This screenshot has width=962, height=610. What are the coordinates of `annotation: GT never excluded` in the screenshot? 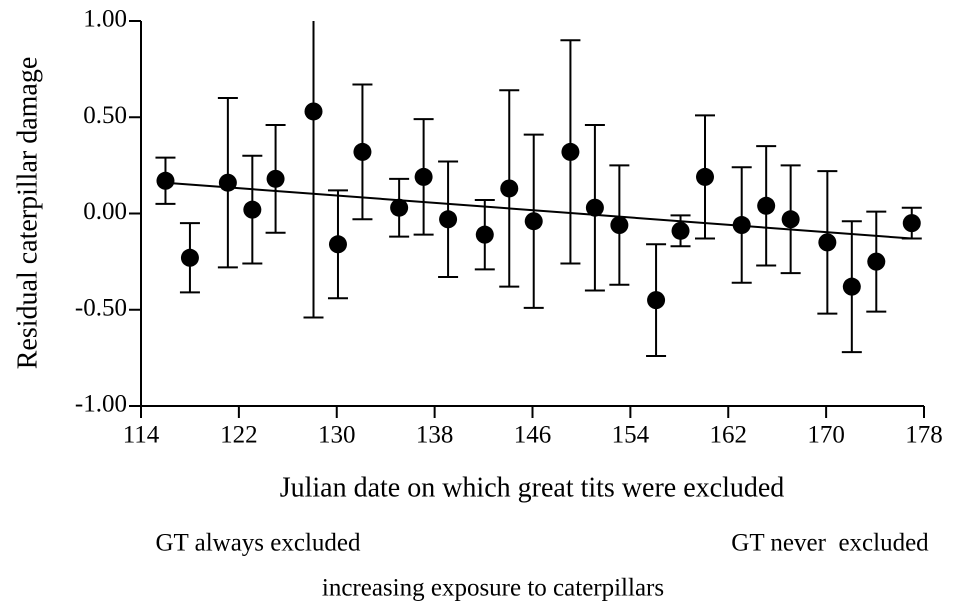 It's located at (830, 543).